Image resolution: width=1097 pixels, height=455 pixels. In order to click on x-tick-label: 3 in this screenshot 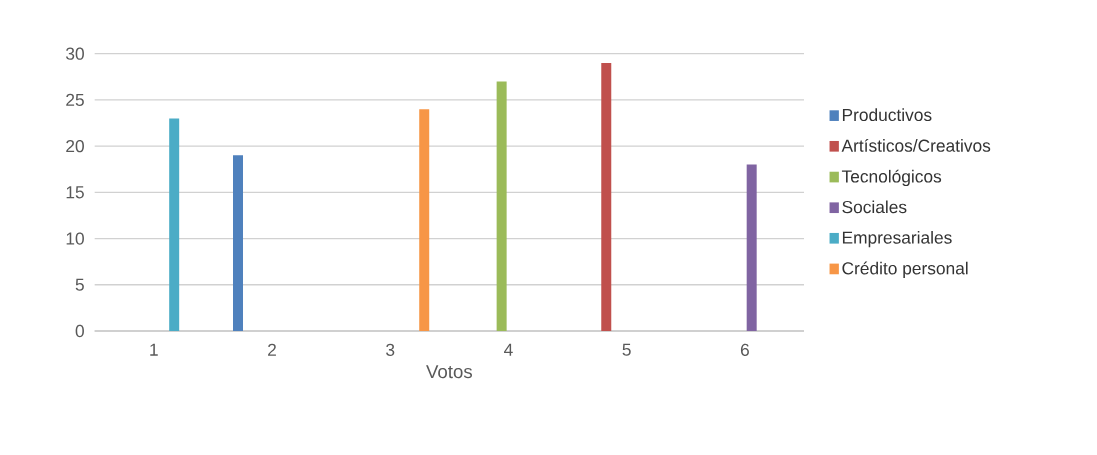, I will do `click(390, 349)`.